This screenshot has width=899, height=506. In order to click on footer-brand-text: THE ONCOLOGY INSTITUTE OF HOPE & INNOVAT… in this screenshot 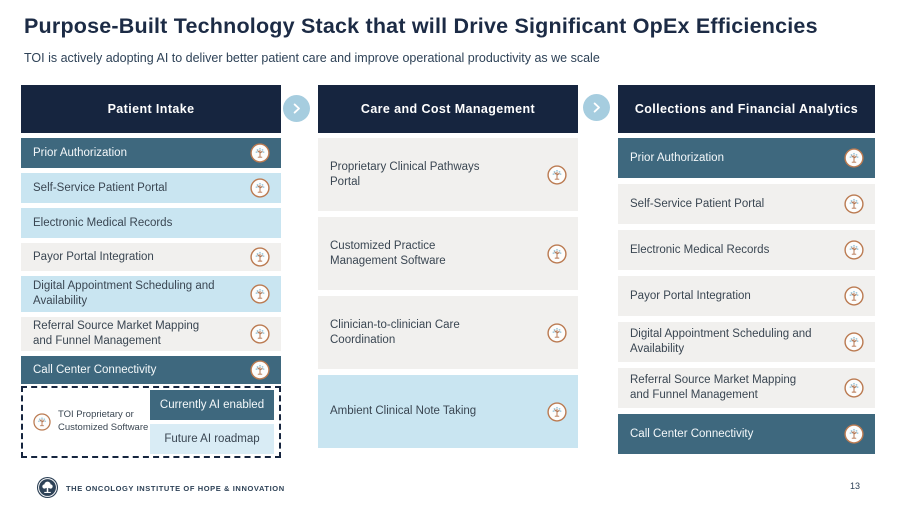, I will do `click(175, 488)`.